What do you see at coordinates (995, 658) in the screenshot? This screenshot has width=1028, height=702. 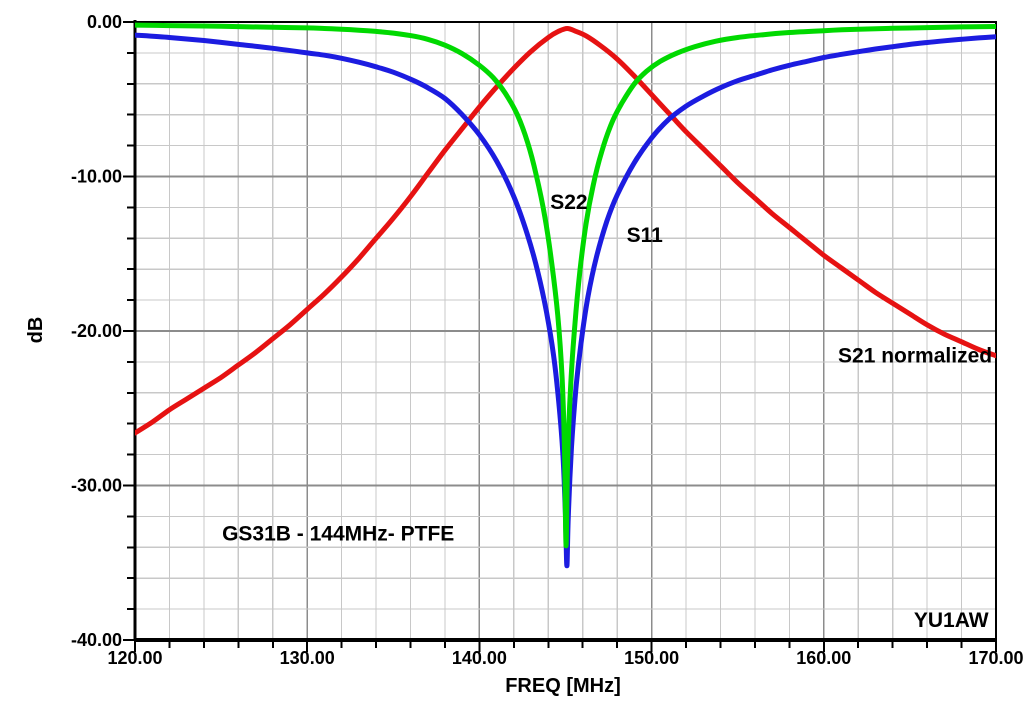 I see `x-tick-label: 170.00` at bounding box center [995, 658].